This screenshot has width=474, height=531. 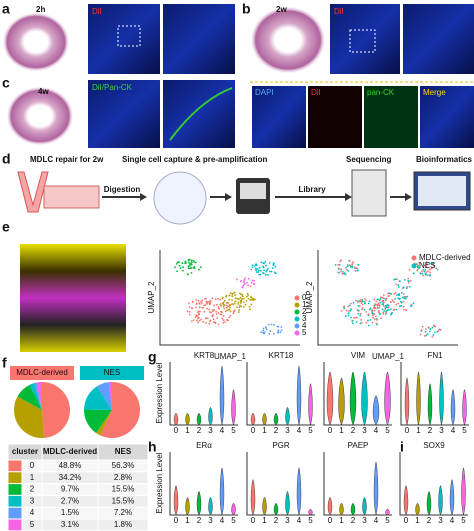 What do you see at coordinates (129, 36) in the screenshot?
I see `zoom-box` at bounding box center [129, 36].